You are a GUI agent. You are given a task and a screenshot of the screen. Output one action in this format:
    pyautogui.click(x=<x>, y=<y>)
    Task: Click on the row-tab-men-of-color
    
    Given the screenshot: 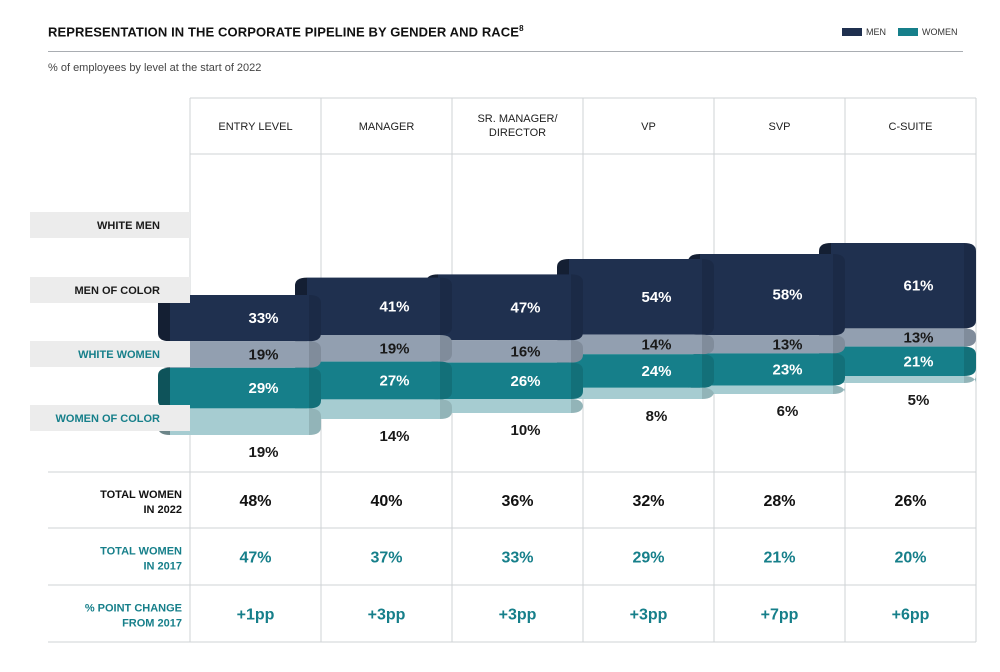 What is the action you would take?
    pyautogui.click(x=110, y=290)
    